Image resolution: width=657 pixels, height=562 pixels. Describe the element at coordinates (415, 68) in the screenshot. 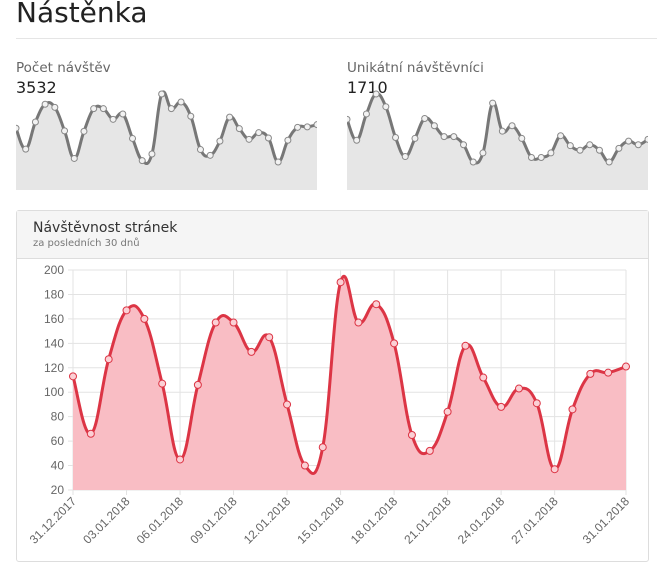

I see `stat-label: Unikátní návštěvníci` at that location.